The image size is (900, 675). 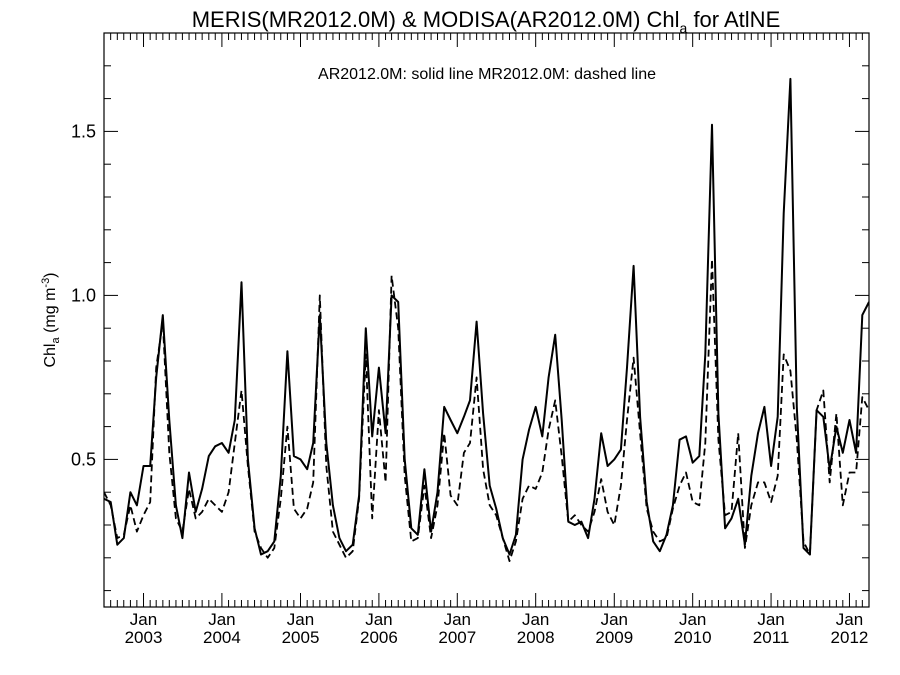 I want to click on y-axis-label: Chla (mg m-3), so click(x=51, y=319).